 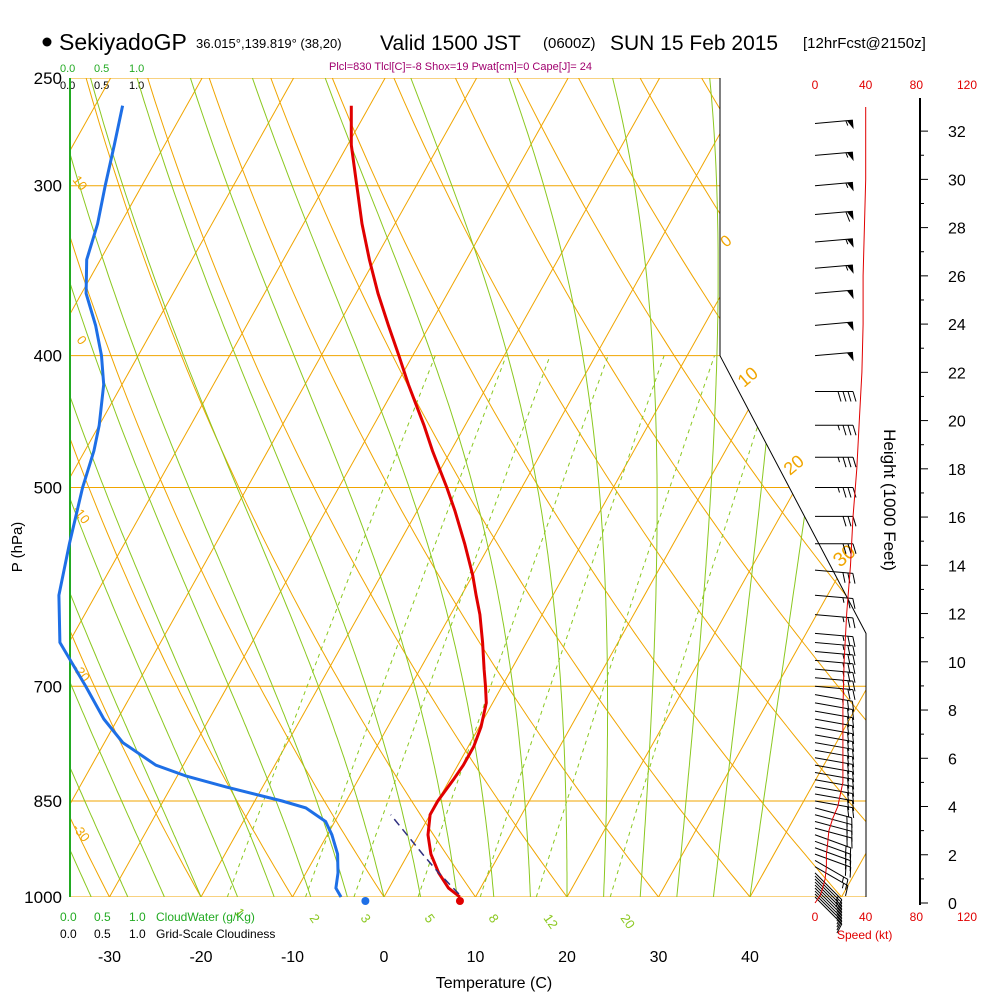 I want to click on height-tick-label: 26, so click(x=957, y=277).